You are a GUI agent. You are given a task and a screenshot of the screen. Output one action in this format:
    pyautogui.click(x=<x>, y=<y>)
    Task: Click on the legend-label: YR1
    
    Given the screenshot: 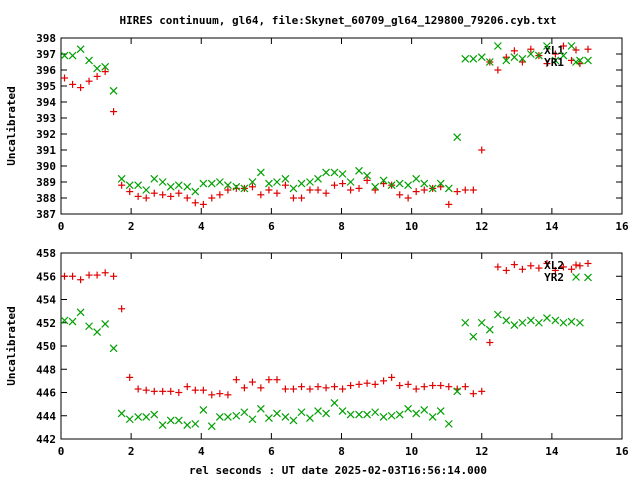 What is the action you would take?
    pyautogui.click(x=554, y=62)
    